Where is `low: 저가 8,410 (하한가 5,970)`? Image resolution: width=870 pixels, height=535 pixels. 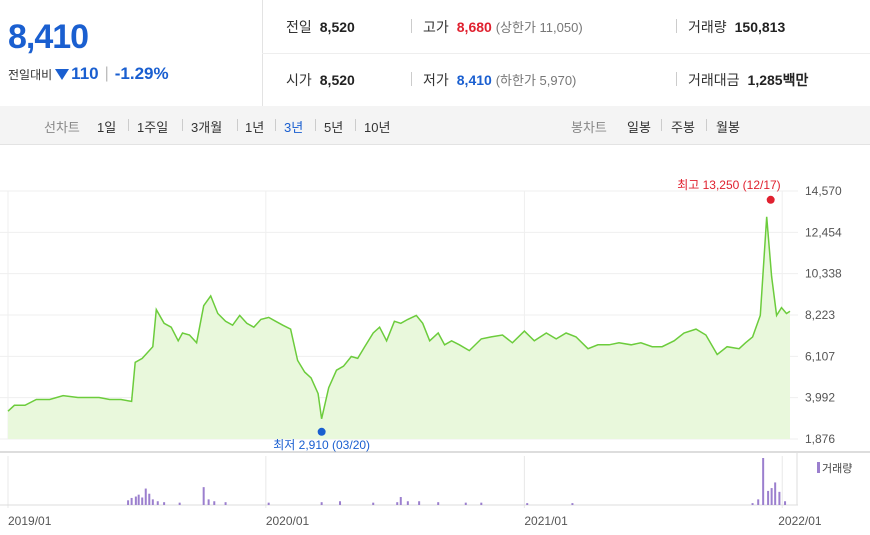
low: 저가 8,410 (하한가 5,970) is located at coordinates (499, 80).